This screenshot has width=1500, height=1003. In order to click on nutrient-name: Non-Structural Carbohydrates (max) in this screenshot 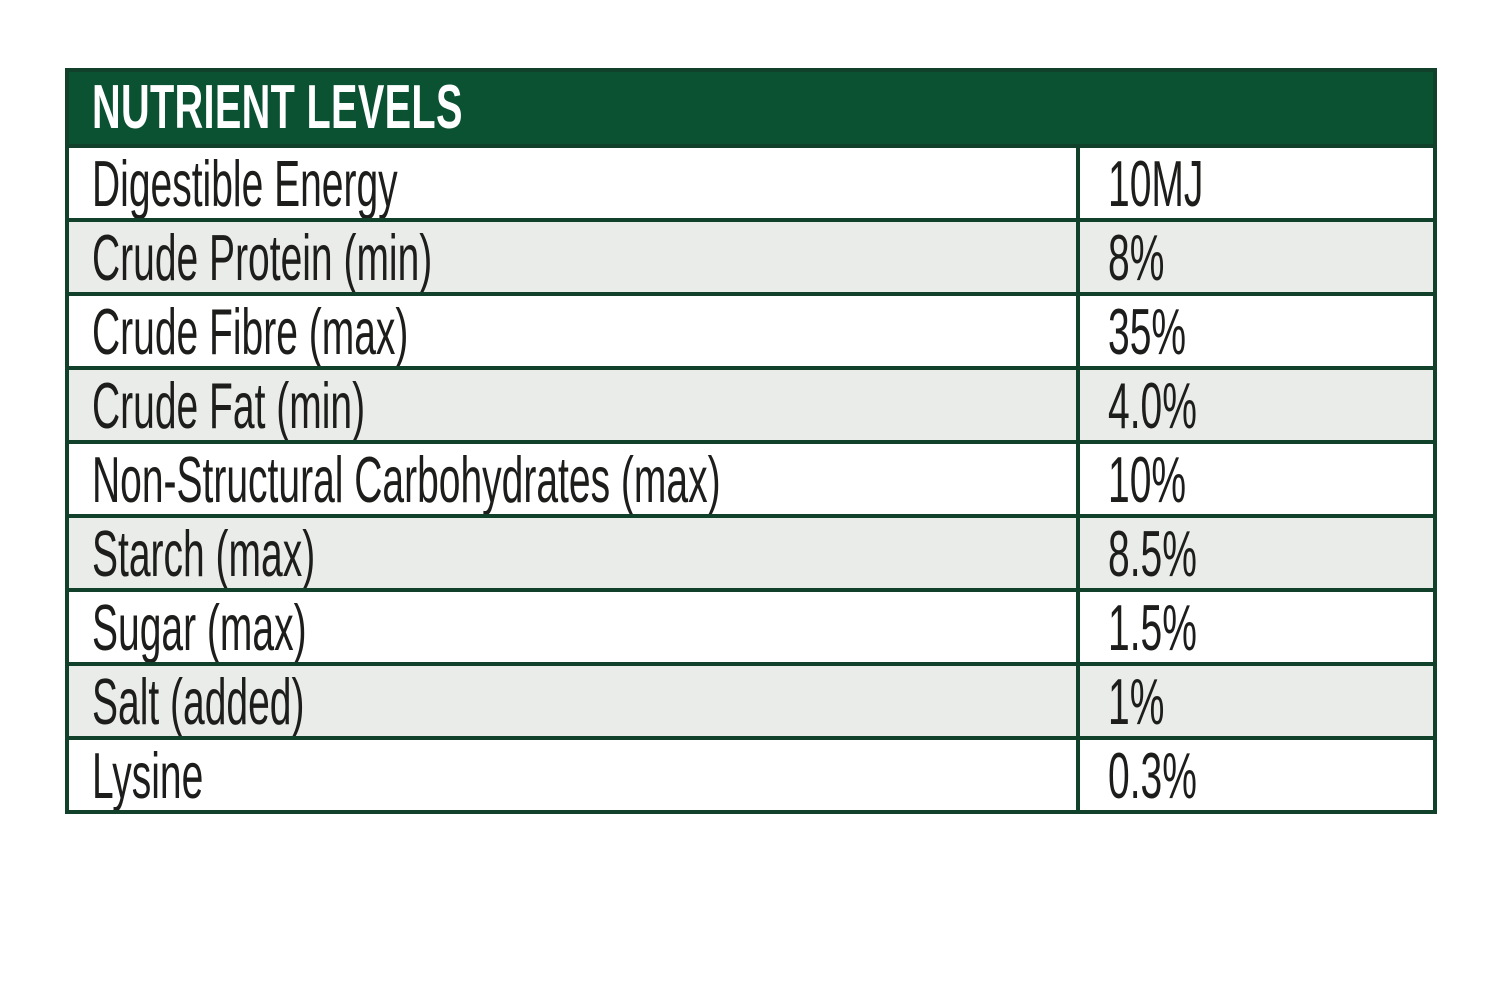, I will do `click(406, 479)`.